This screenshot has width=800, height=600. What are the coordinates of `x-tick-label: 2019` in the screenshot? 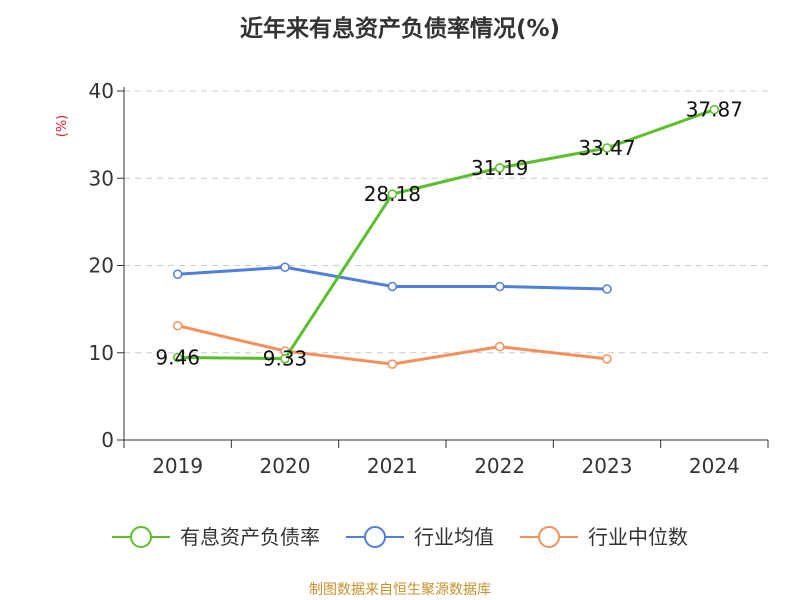 It's located at (177, 466).